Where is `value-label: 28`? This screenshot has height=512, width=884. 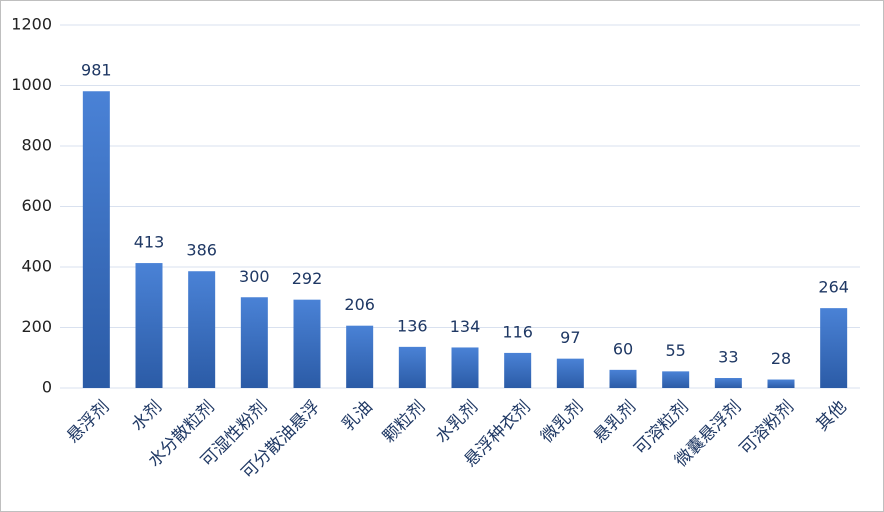
value-label: 28 is located at coordinates (781, 358).